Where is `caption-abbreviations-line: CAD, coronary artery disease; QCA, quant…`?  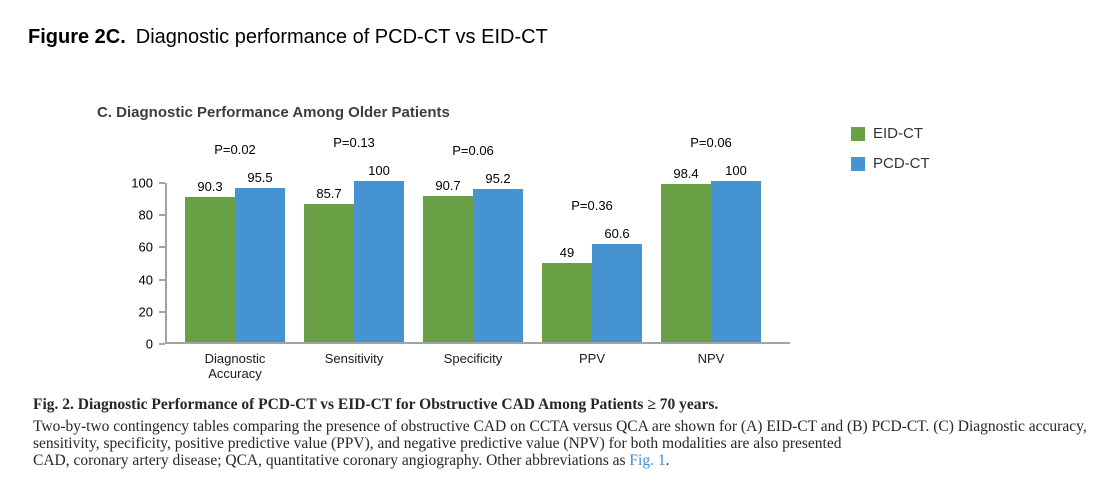
caption-abbreviations-line: CAD, coronary artery disease; QCA, quant… is located at coordinates (573, 460).